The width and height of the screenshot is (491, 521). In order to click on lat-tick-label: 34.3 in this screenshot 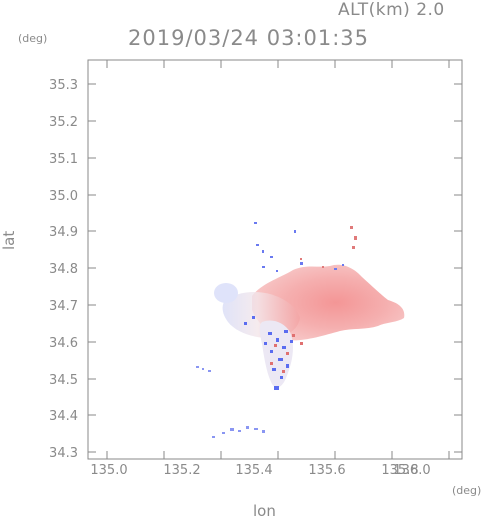, I will do `click(63, 453)`.